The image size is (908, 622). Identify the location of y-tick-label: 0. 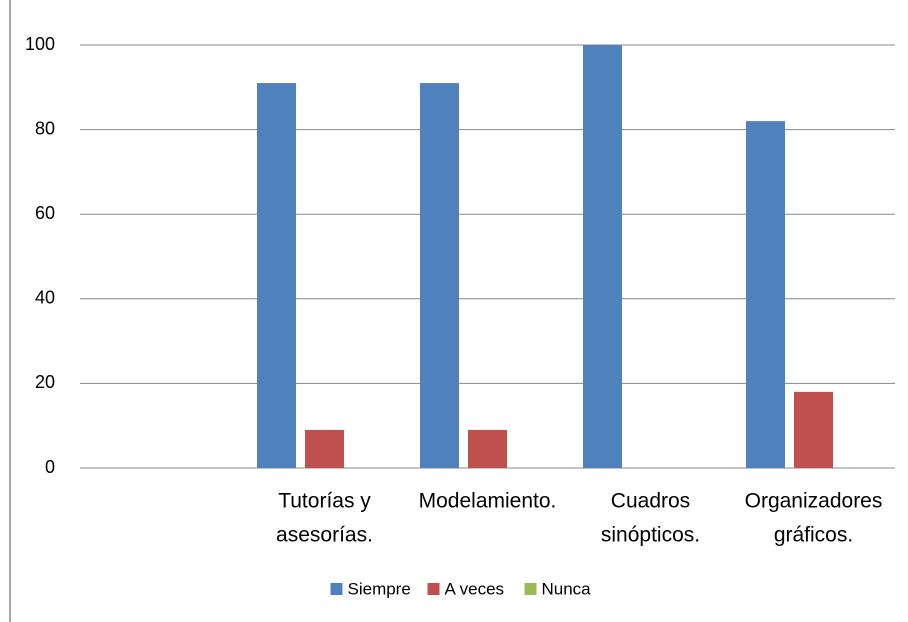
(50, 467).